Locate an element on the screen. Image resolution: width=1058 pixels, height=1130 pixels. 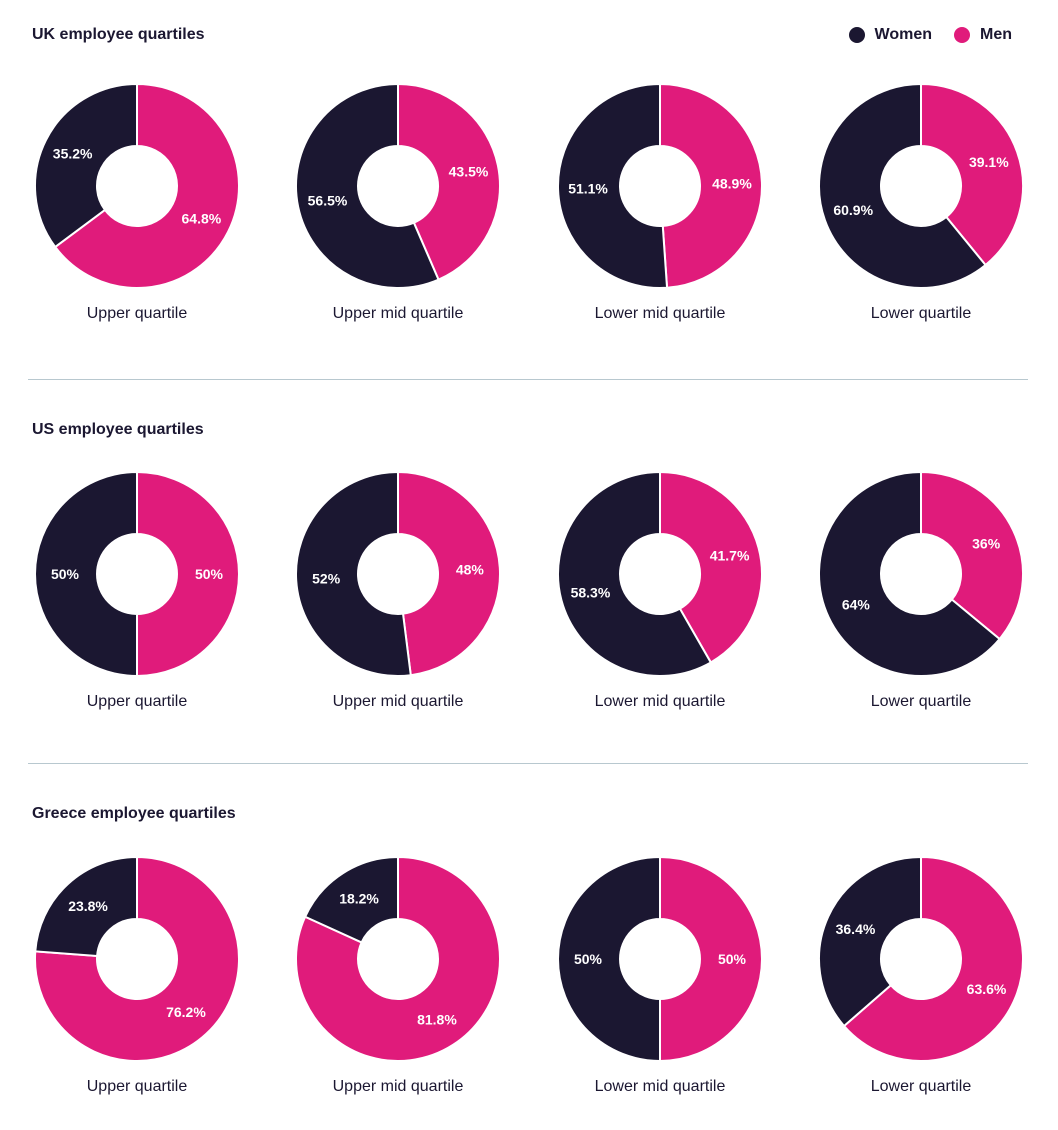
donut-svg: 36% 64% is located at coordinates (921, 573).